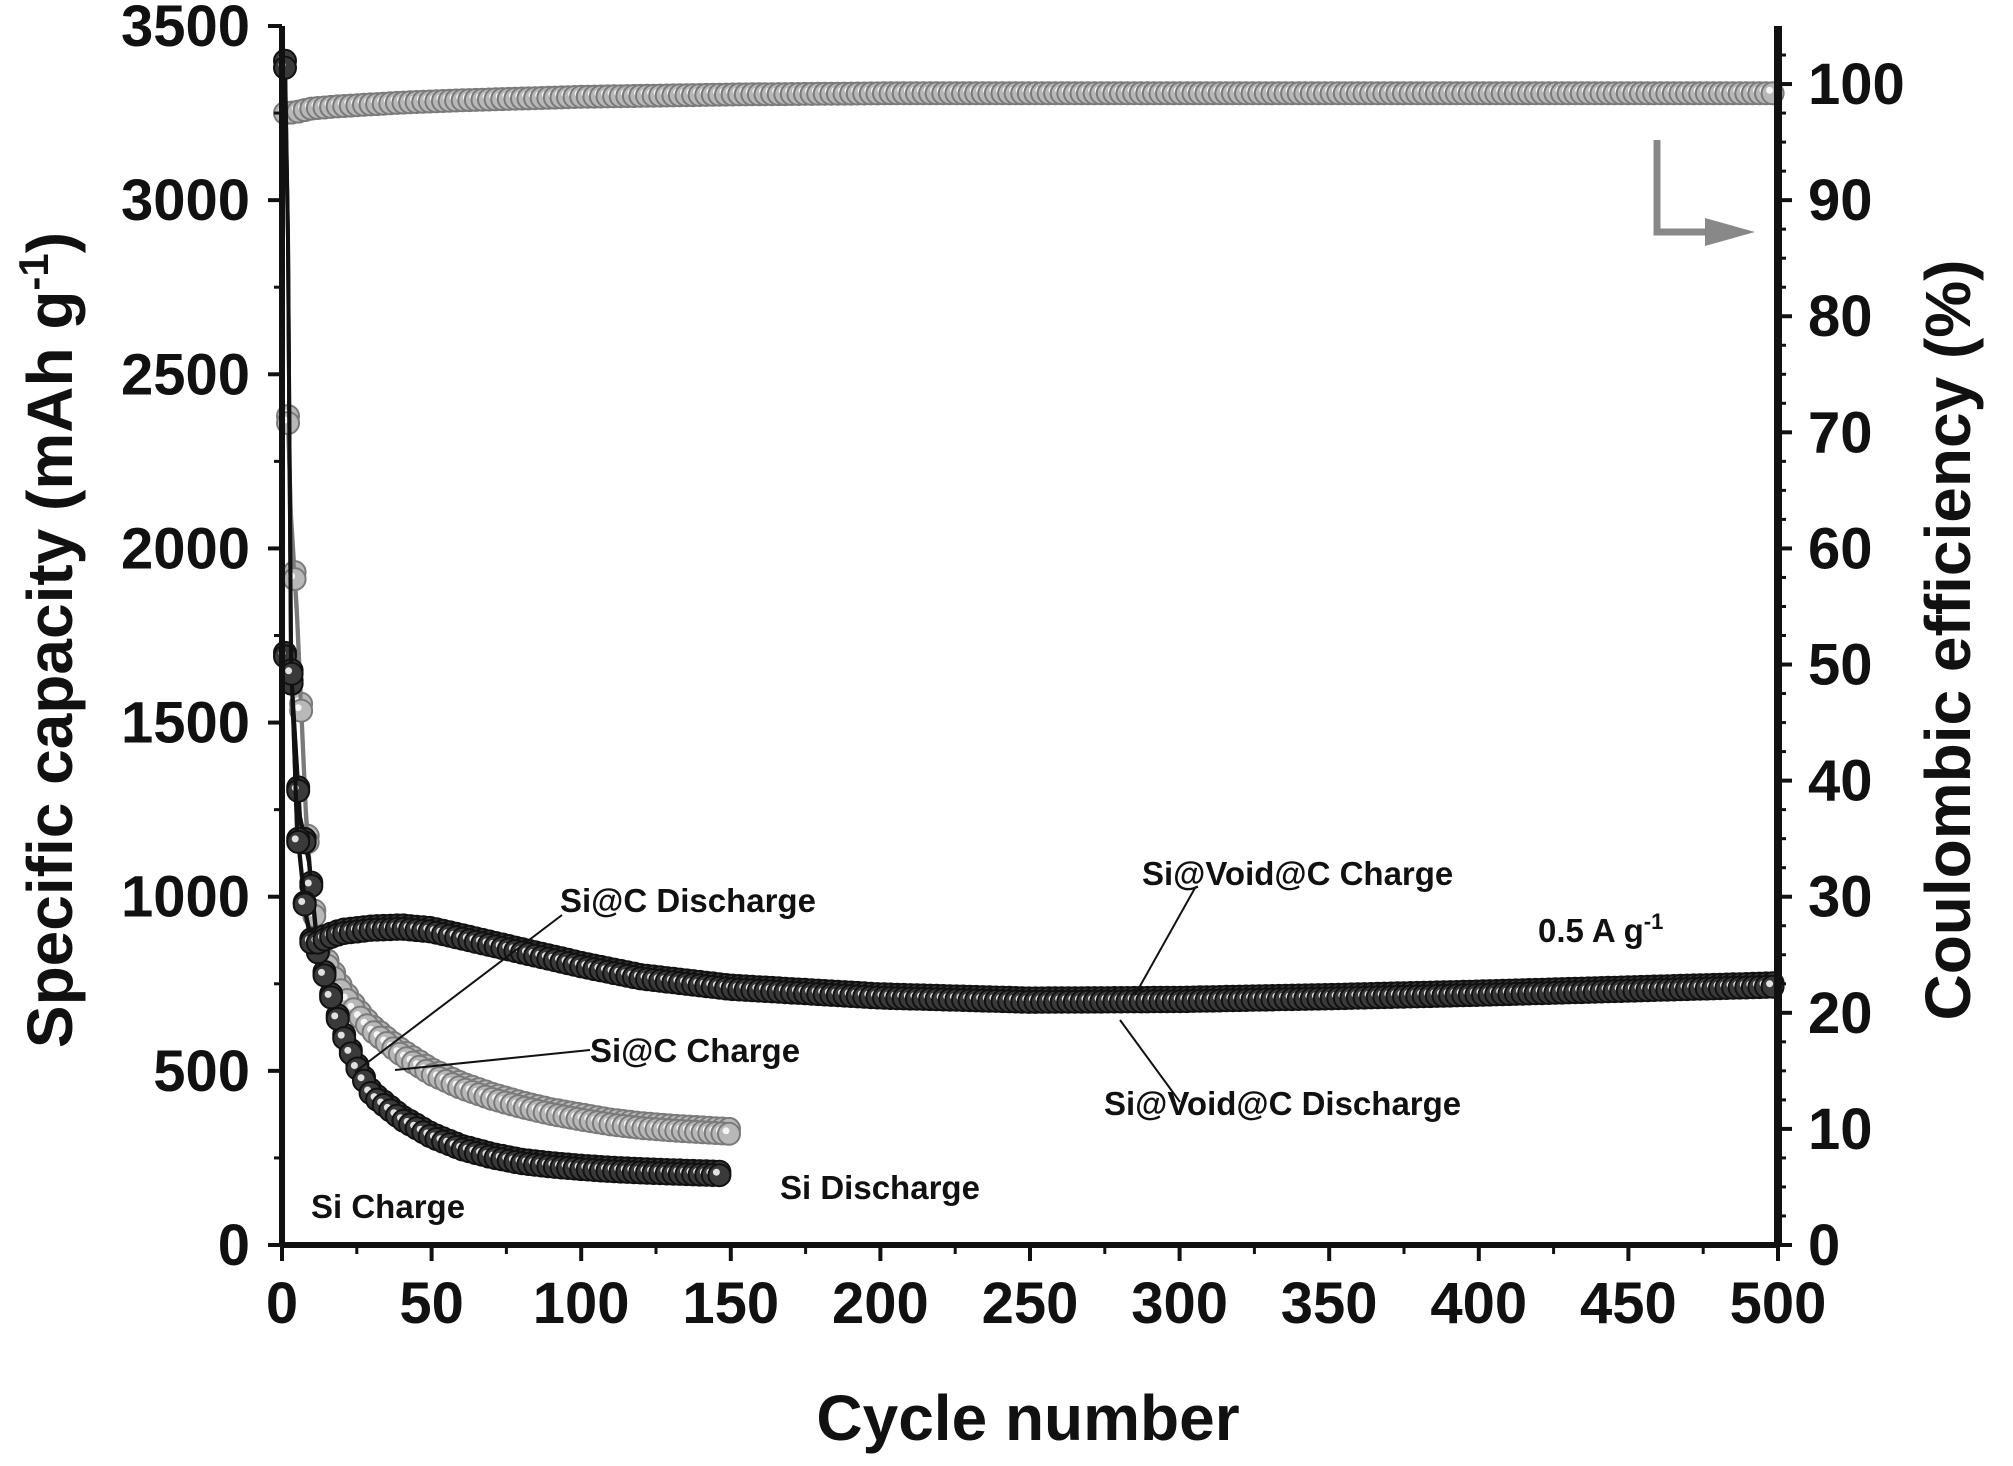 The width and height of the screenshot is (2013, 1466). Describe the element at coordinates (1682, 188) in the screenshot. I see `right-axis-arrow-icon` at that location.